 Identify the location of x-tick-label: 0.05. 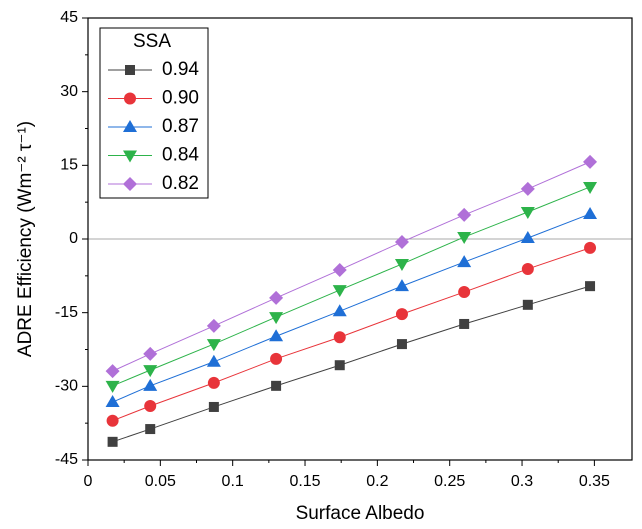
(160, 481).